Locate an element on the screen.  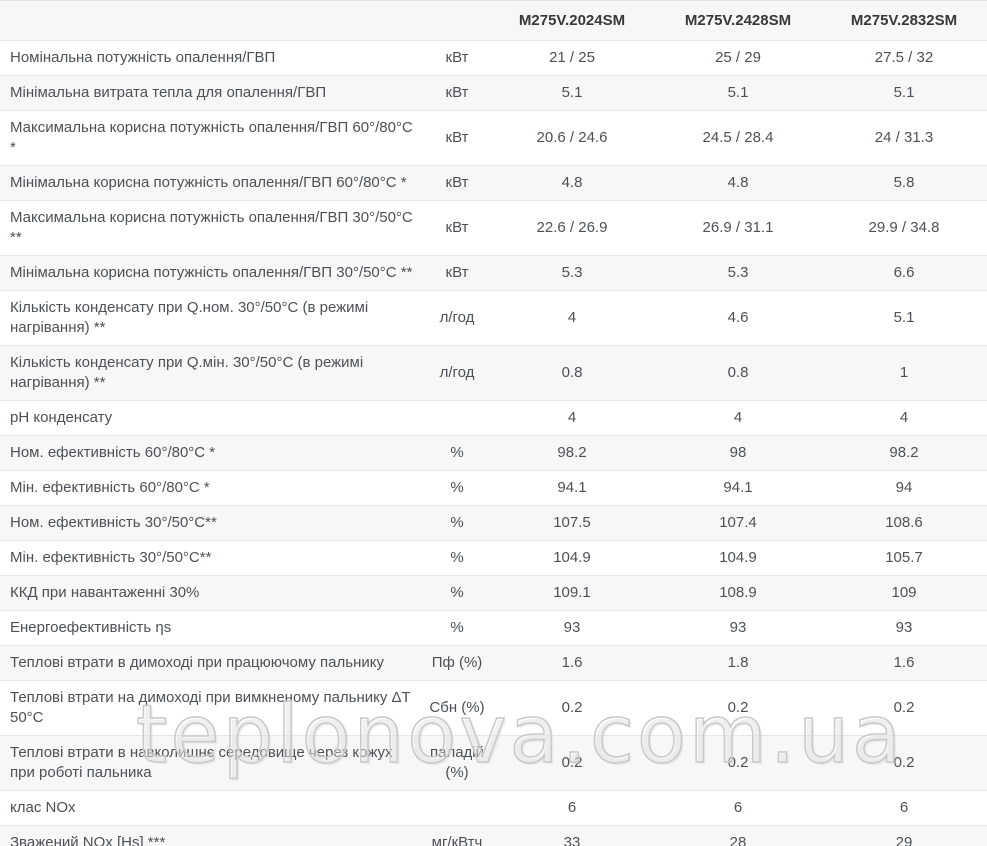
param-cell: ККД при навантаженні 30% is located at coordinates (212, 593).